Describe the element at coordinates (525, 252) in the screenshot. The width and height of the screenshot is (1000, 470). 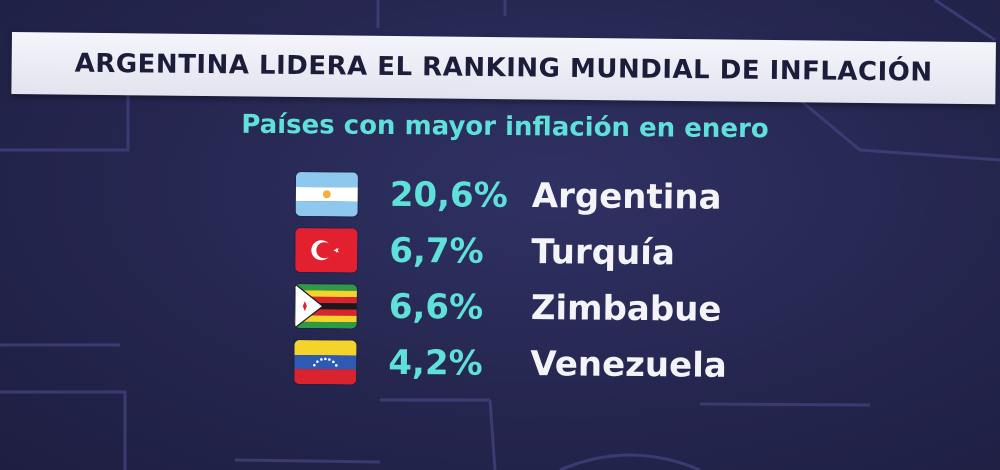
I see `ranking-row: 6,7% Turquía` at that location.